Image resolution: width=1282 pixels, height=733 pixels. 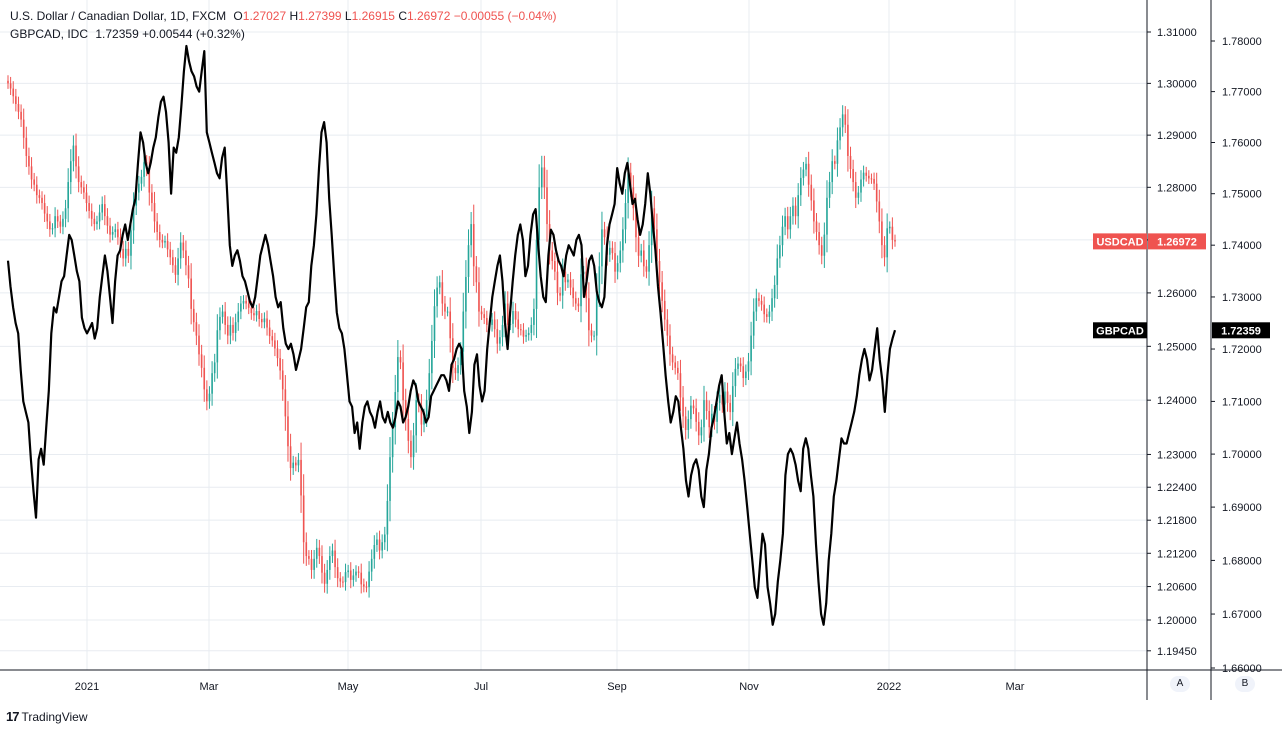 I want to click on gbpcad-name-tag, so click(x=1120, y=330).